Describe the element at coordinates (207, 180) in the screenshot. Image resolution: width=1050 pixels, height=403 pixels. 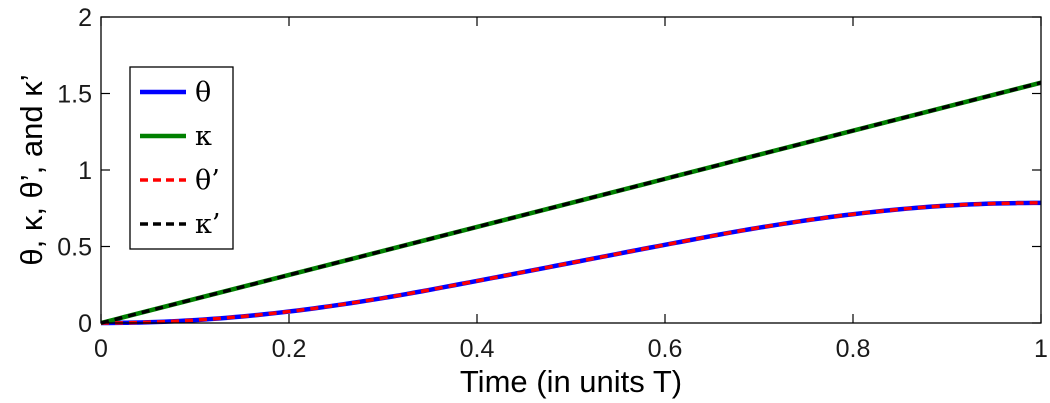
I see `legend-label: θ’` at that location.